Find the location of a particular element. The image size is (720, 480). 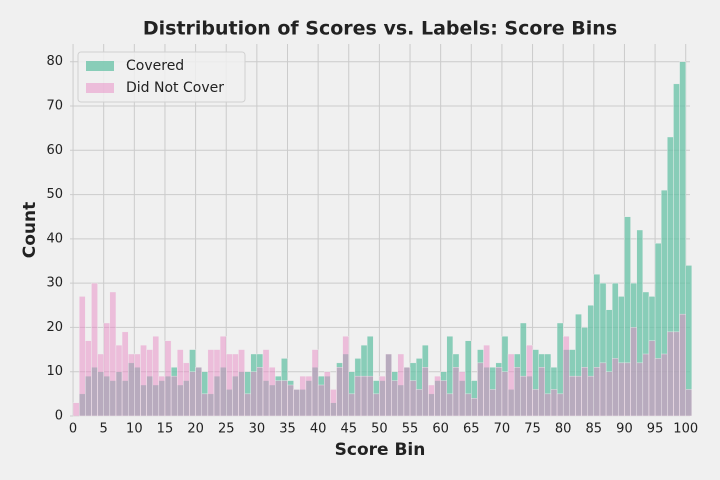

x-axis-label: Score Bin is located at coordinates (380, 450).